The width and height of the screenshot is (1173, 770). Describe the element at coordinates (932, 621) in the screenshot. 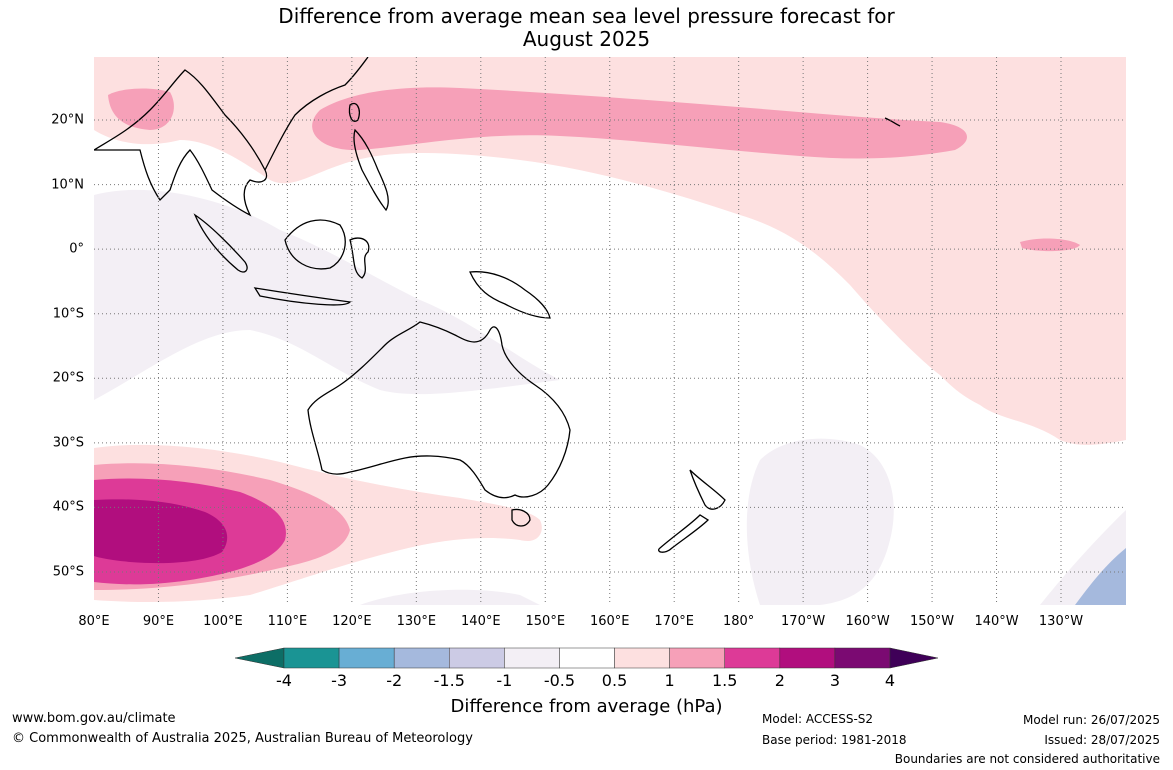

I see `x-tick-label: 150°W` at that location.